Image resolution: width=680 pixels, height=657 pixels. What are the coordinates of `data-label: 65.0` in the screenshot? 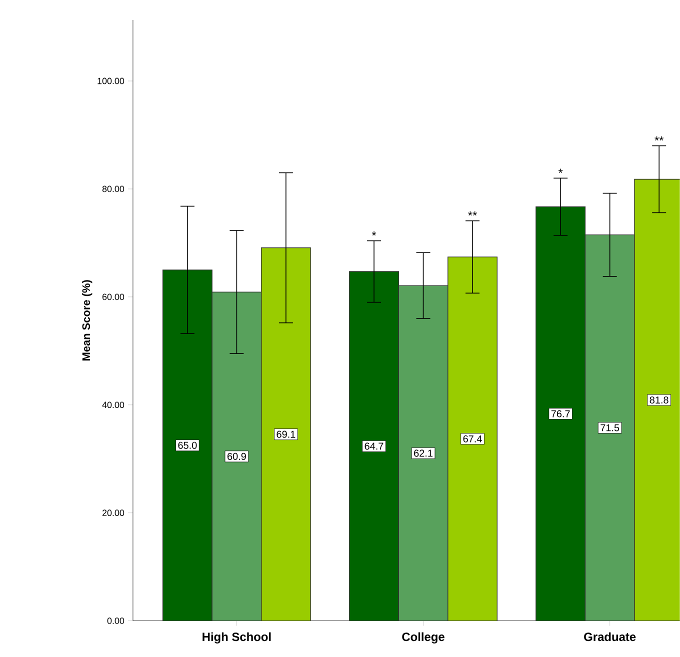 It's located at (187, 445).